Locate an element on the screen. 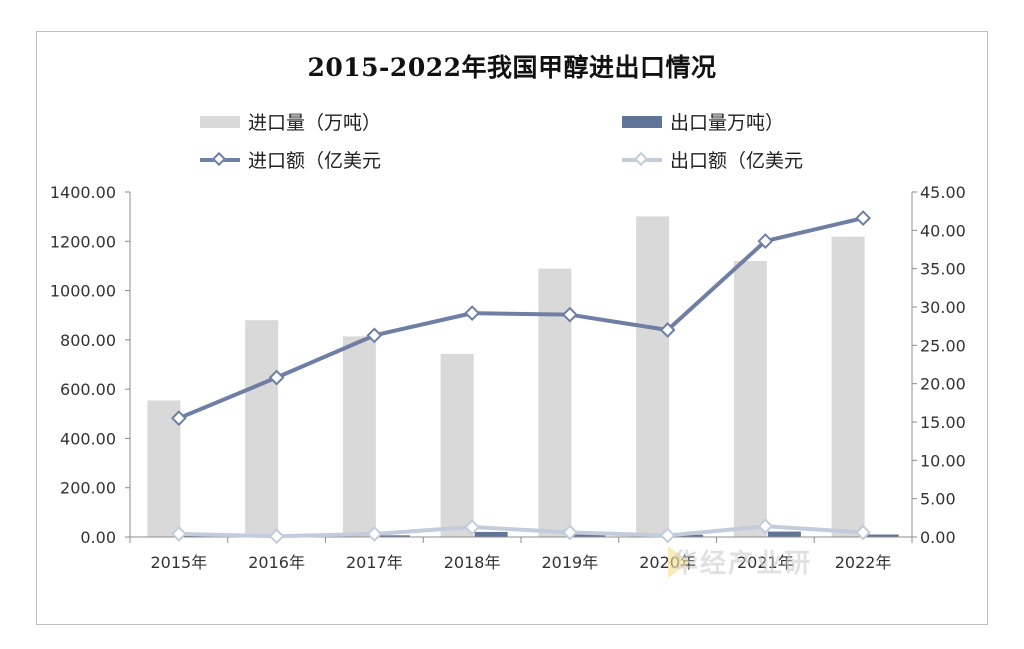 The image size is (1024, 649). y-left-tick-label: 1200.00 is located at coordinates (83, 241).